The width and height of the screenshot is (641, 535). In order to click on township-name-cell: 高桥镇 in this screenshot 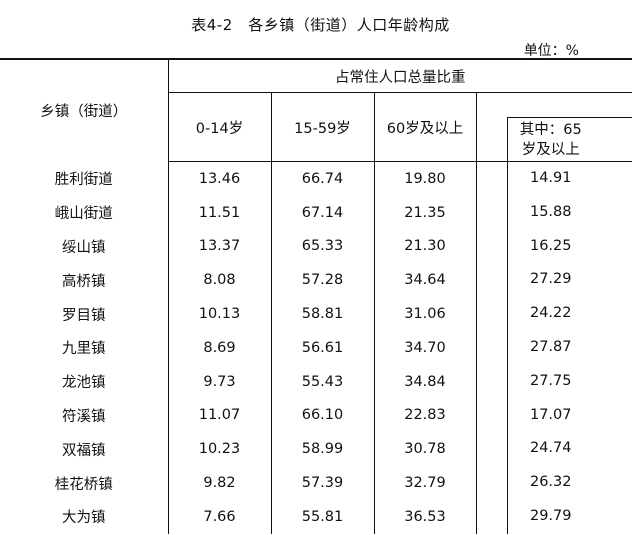, I will do `click(84, 280)`.